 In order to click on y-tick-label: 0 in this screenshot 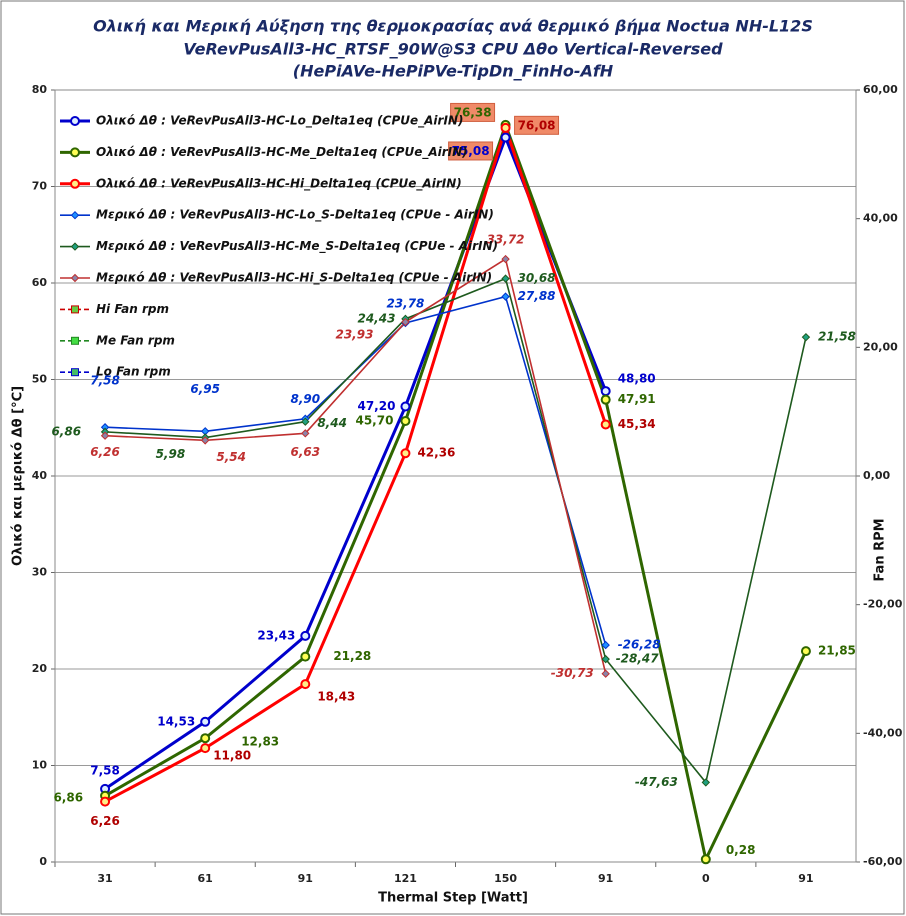, I will do `click(43, 861)`.